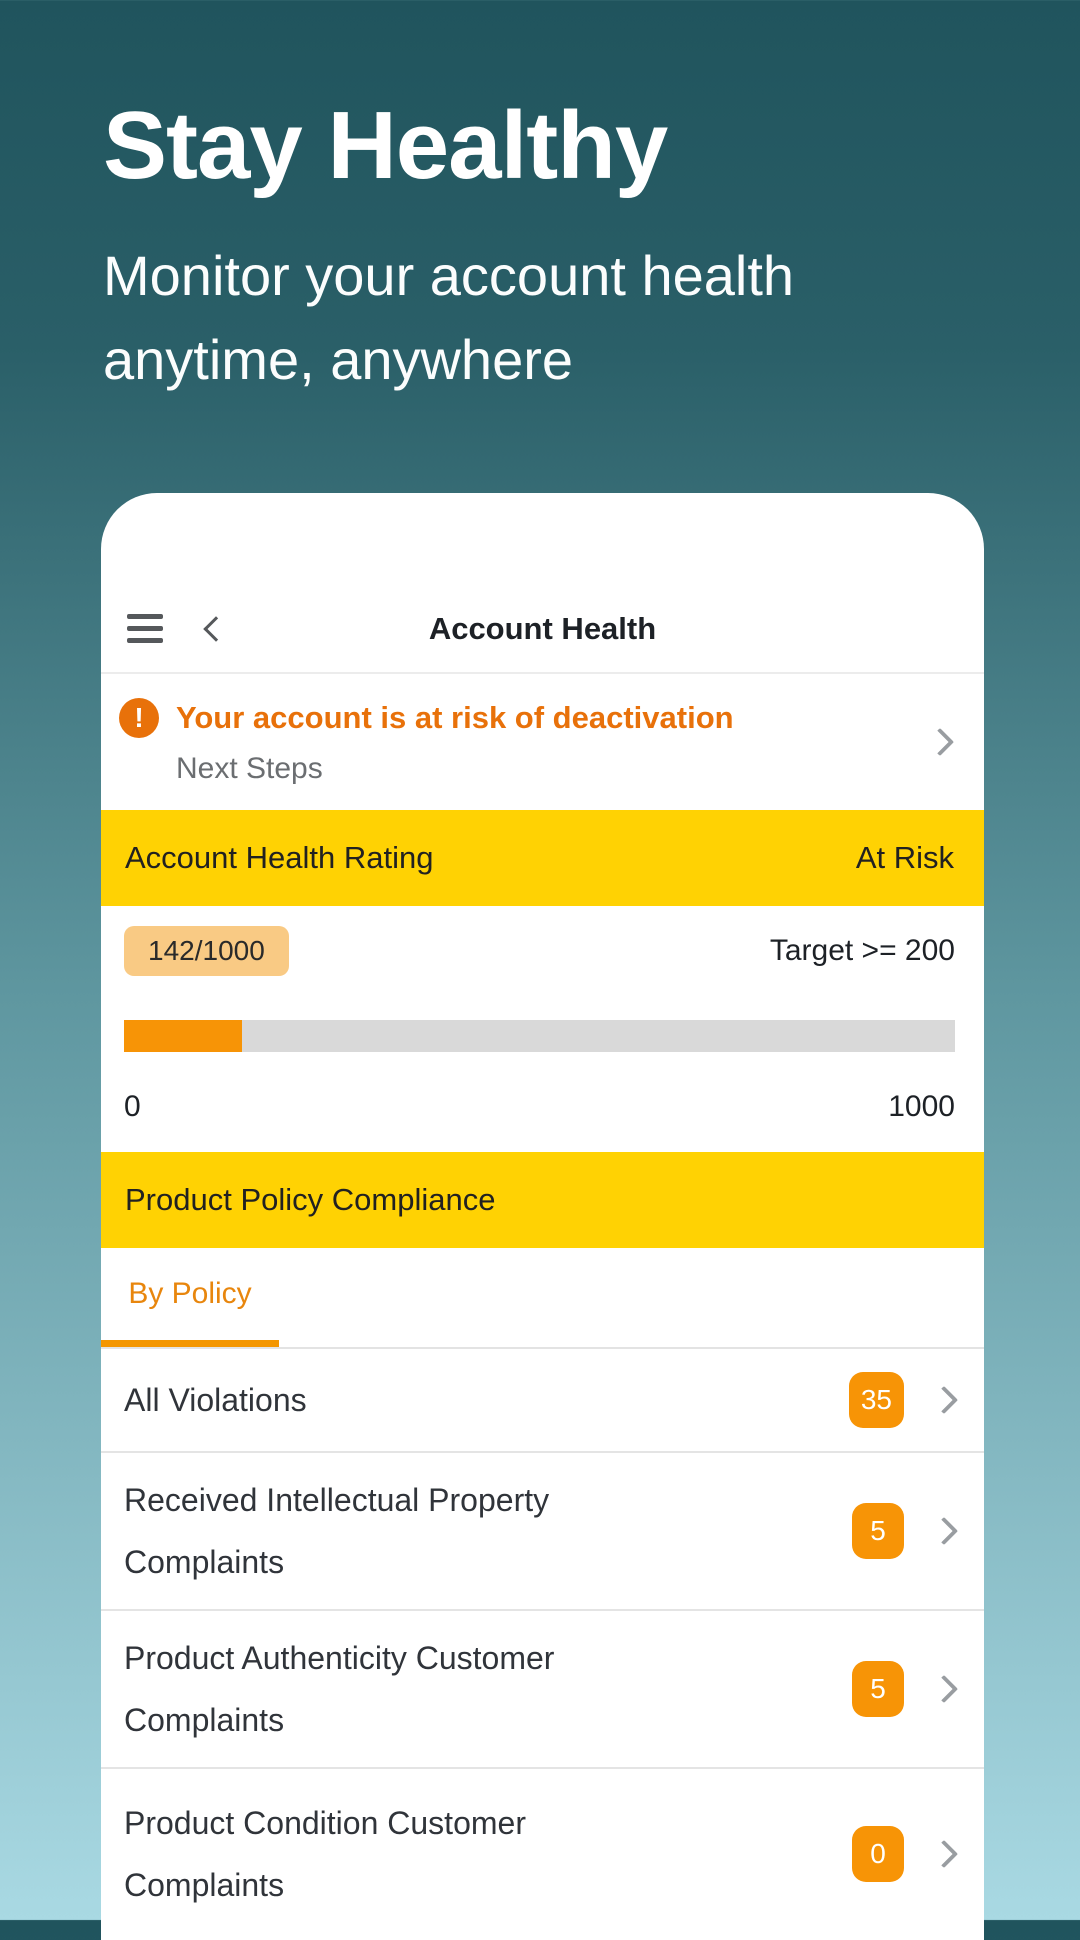 The height and width of the screenshot is (1940, 1080). Describe the element at coordinates (339, 1689) in the screenshot. I see `row-label: Product Authenticity Customer Complaints` at that location.